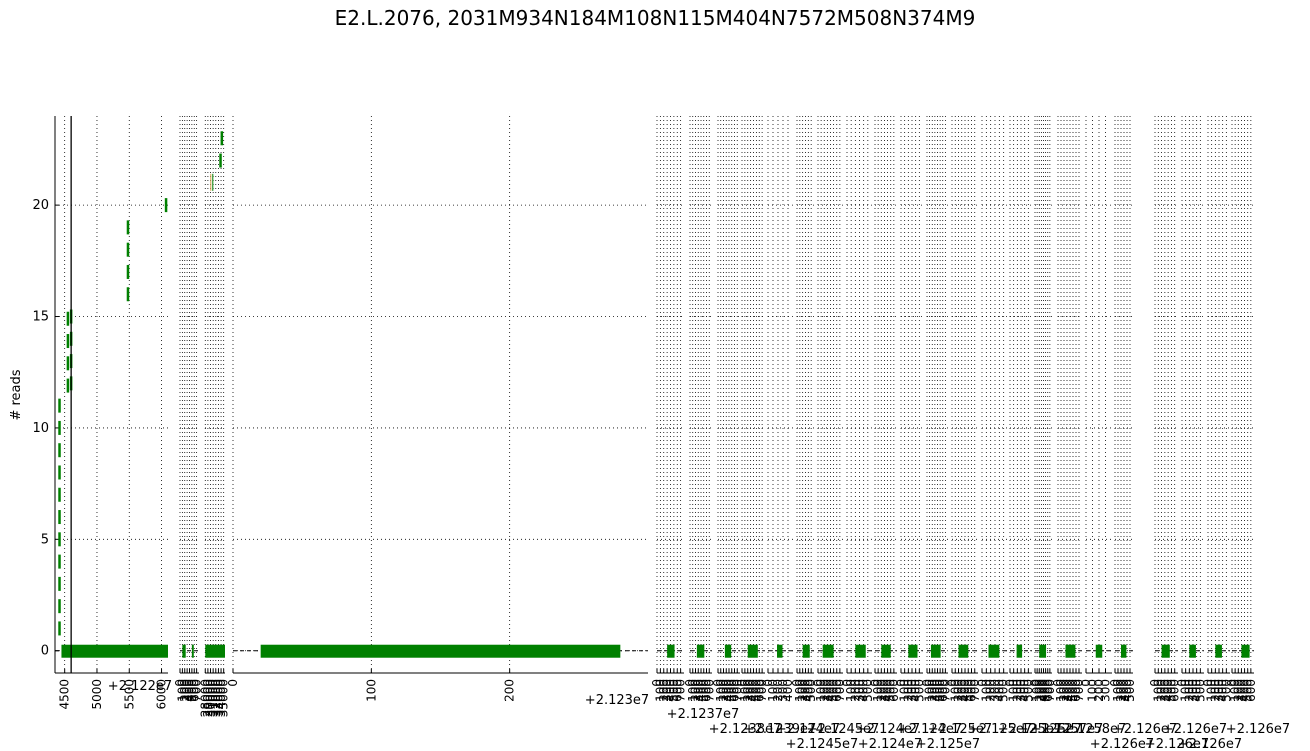  Describe the element at coordinates (780, 729) in the screenshot. I see `x-offset-label: +2.1239e7` at that location.